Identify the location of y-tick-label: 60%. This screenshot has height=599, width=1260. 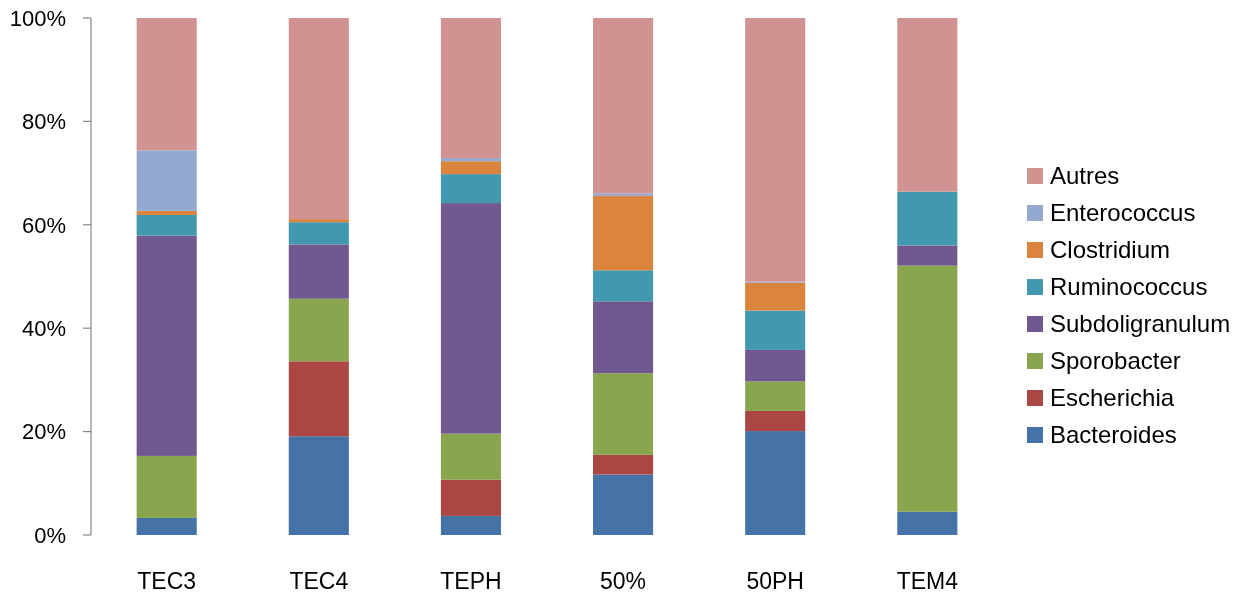
(43, 225).